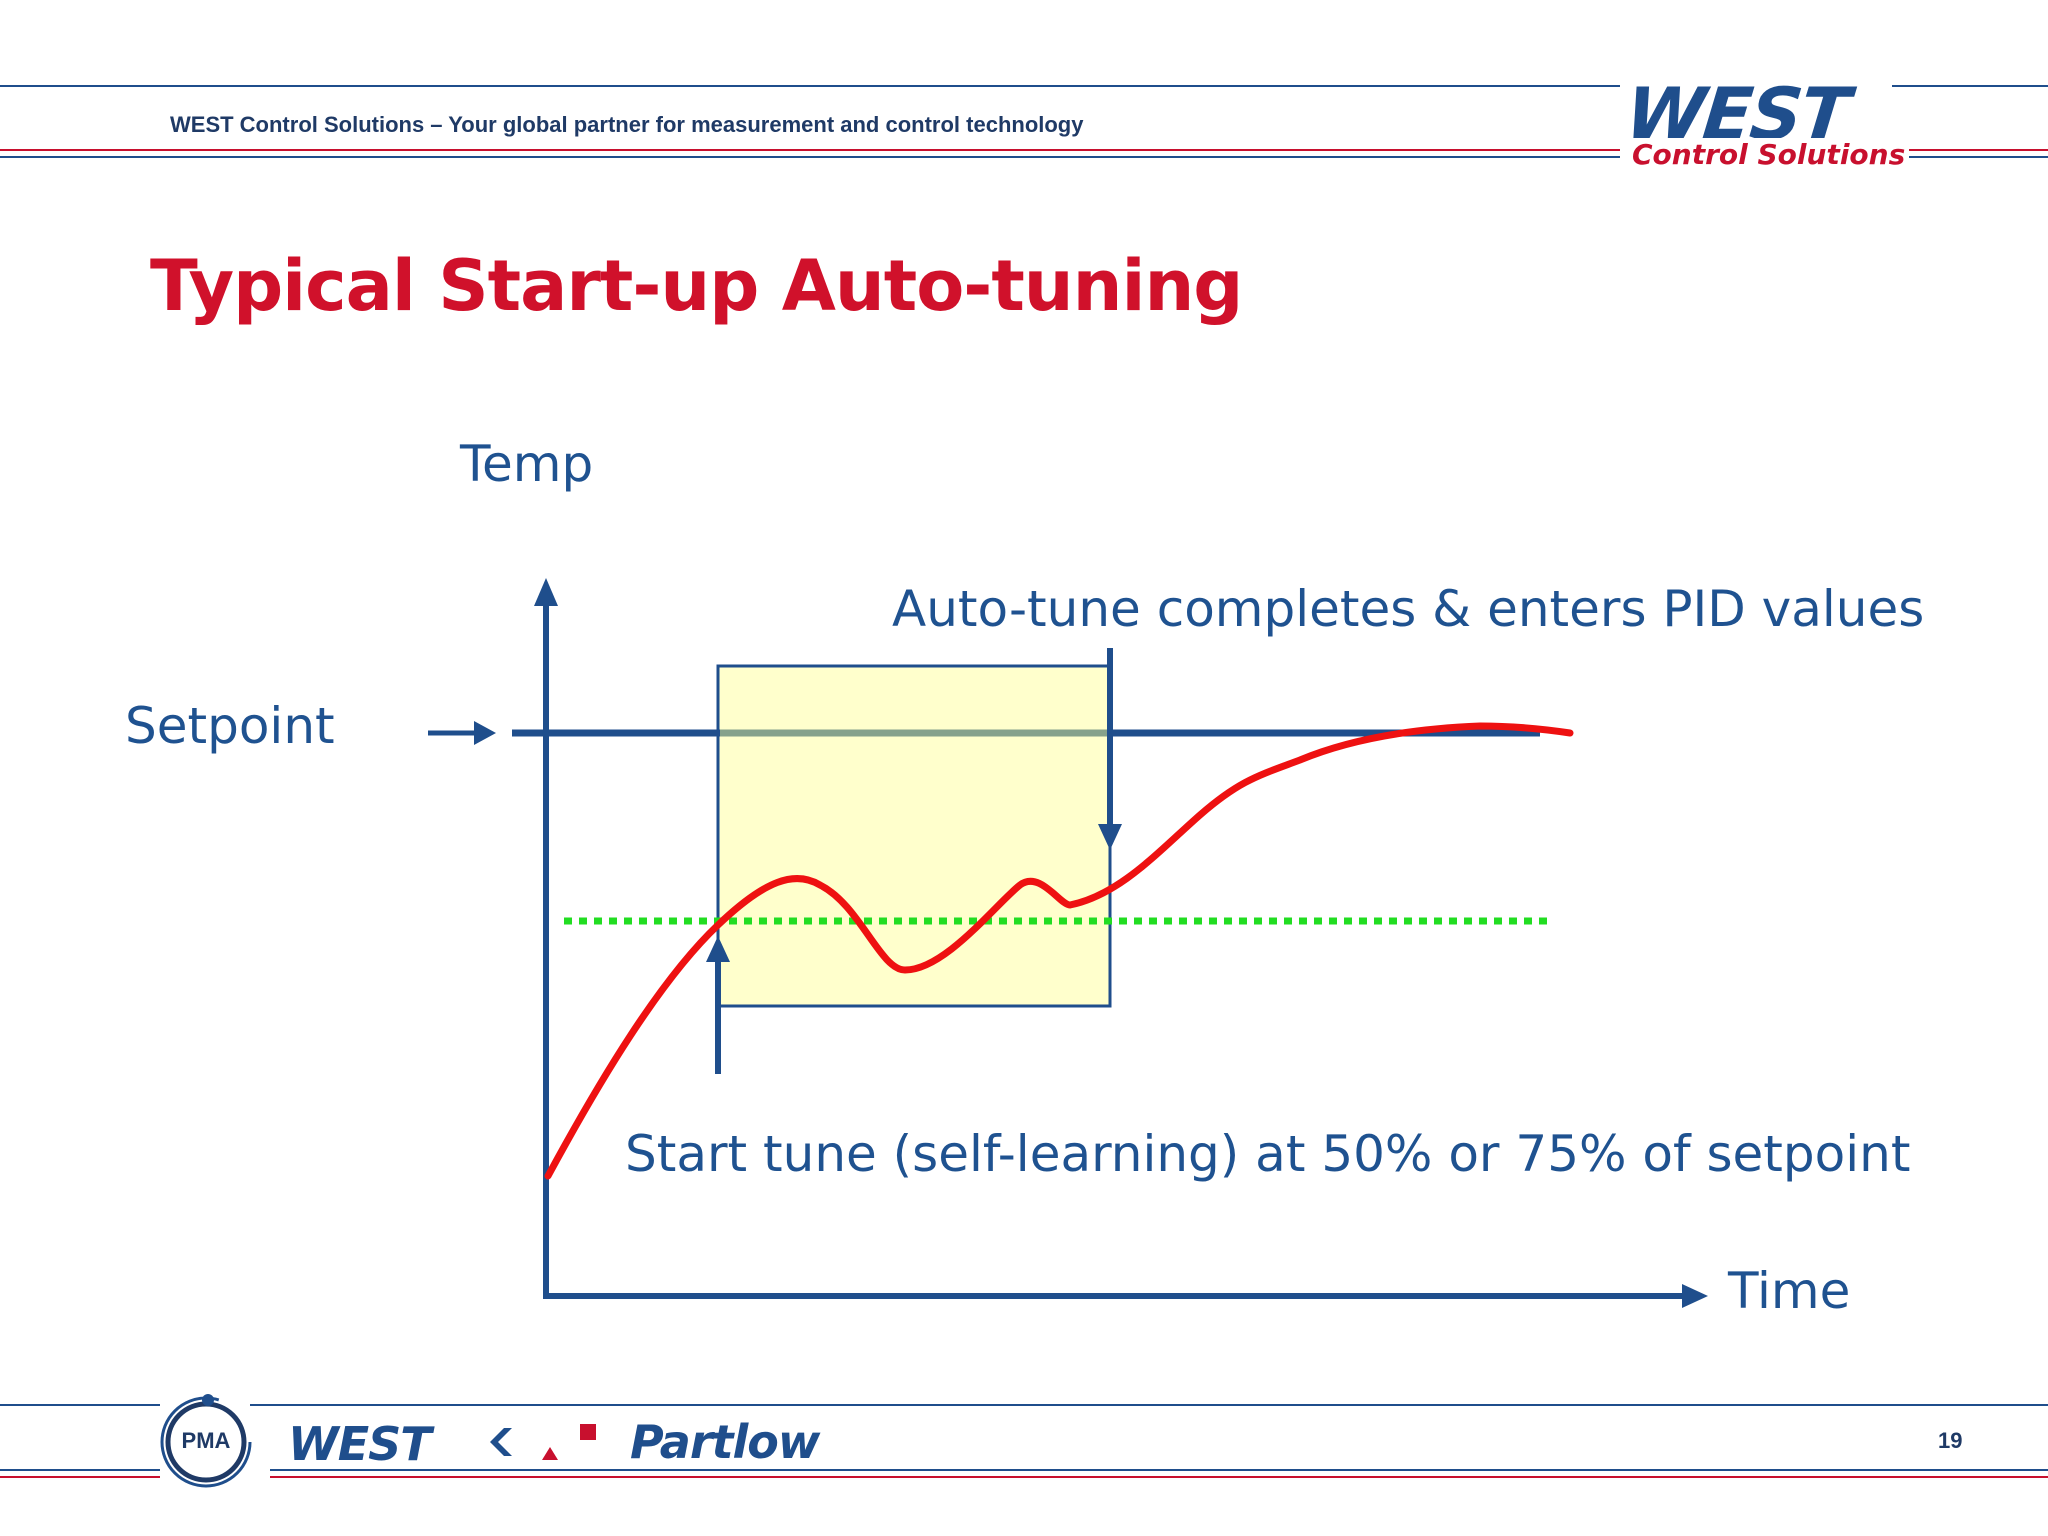 Image resolution: width=2048 pixels, height=1536 pixels. I want to click on footer-west-logo: WEST, so click(360, 1444).